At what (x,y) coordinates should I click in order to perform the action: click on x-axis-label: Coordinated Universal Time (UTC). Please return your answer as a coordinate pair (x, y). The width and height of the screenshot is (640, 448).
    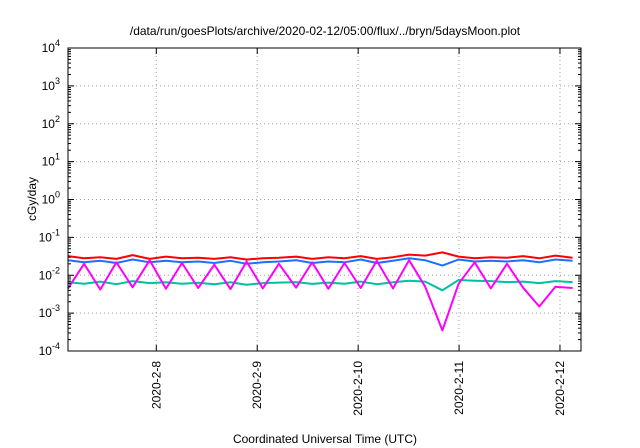
    Looking at the image, I should click on (325, 439).